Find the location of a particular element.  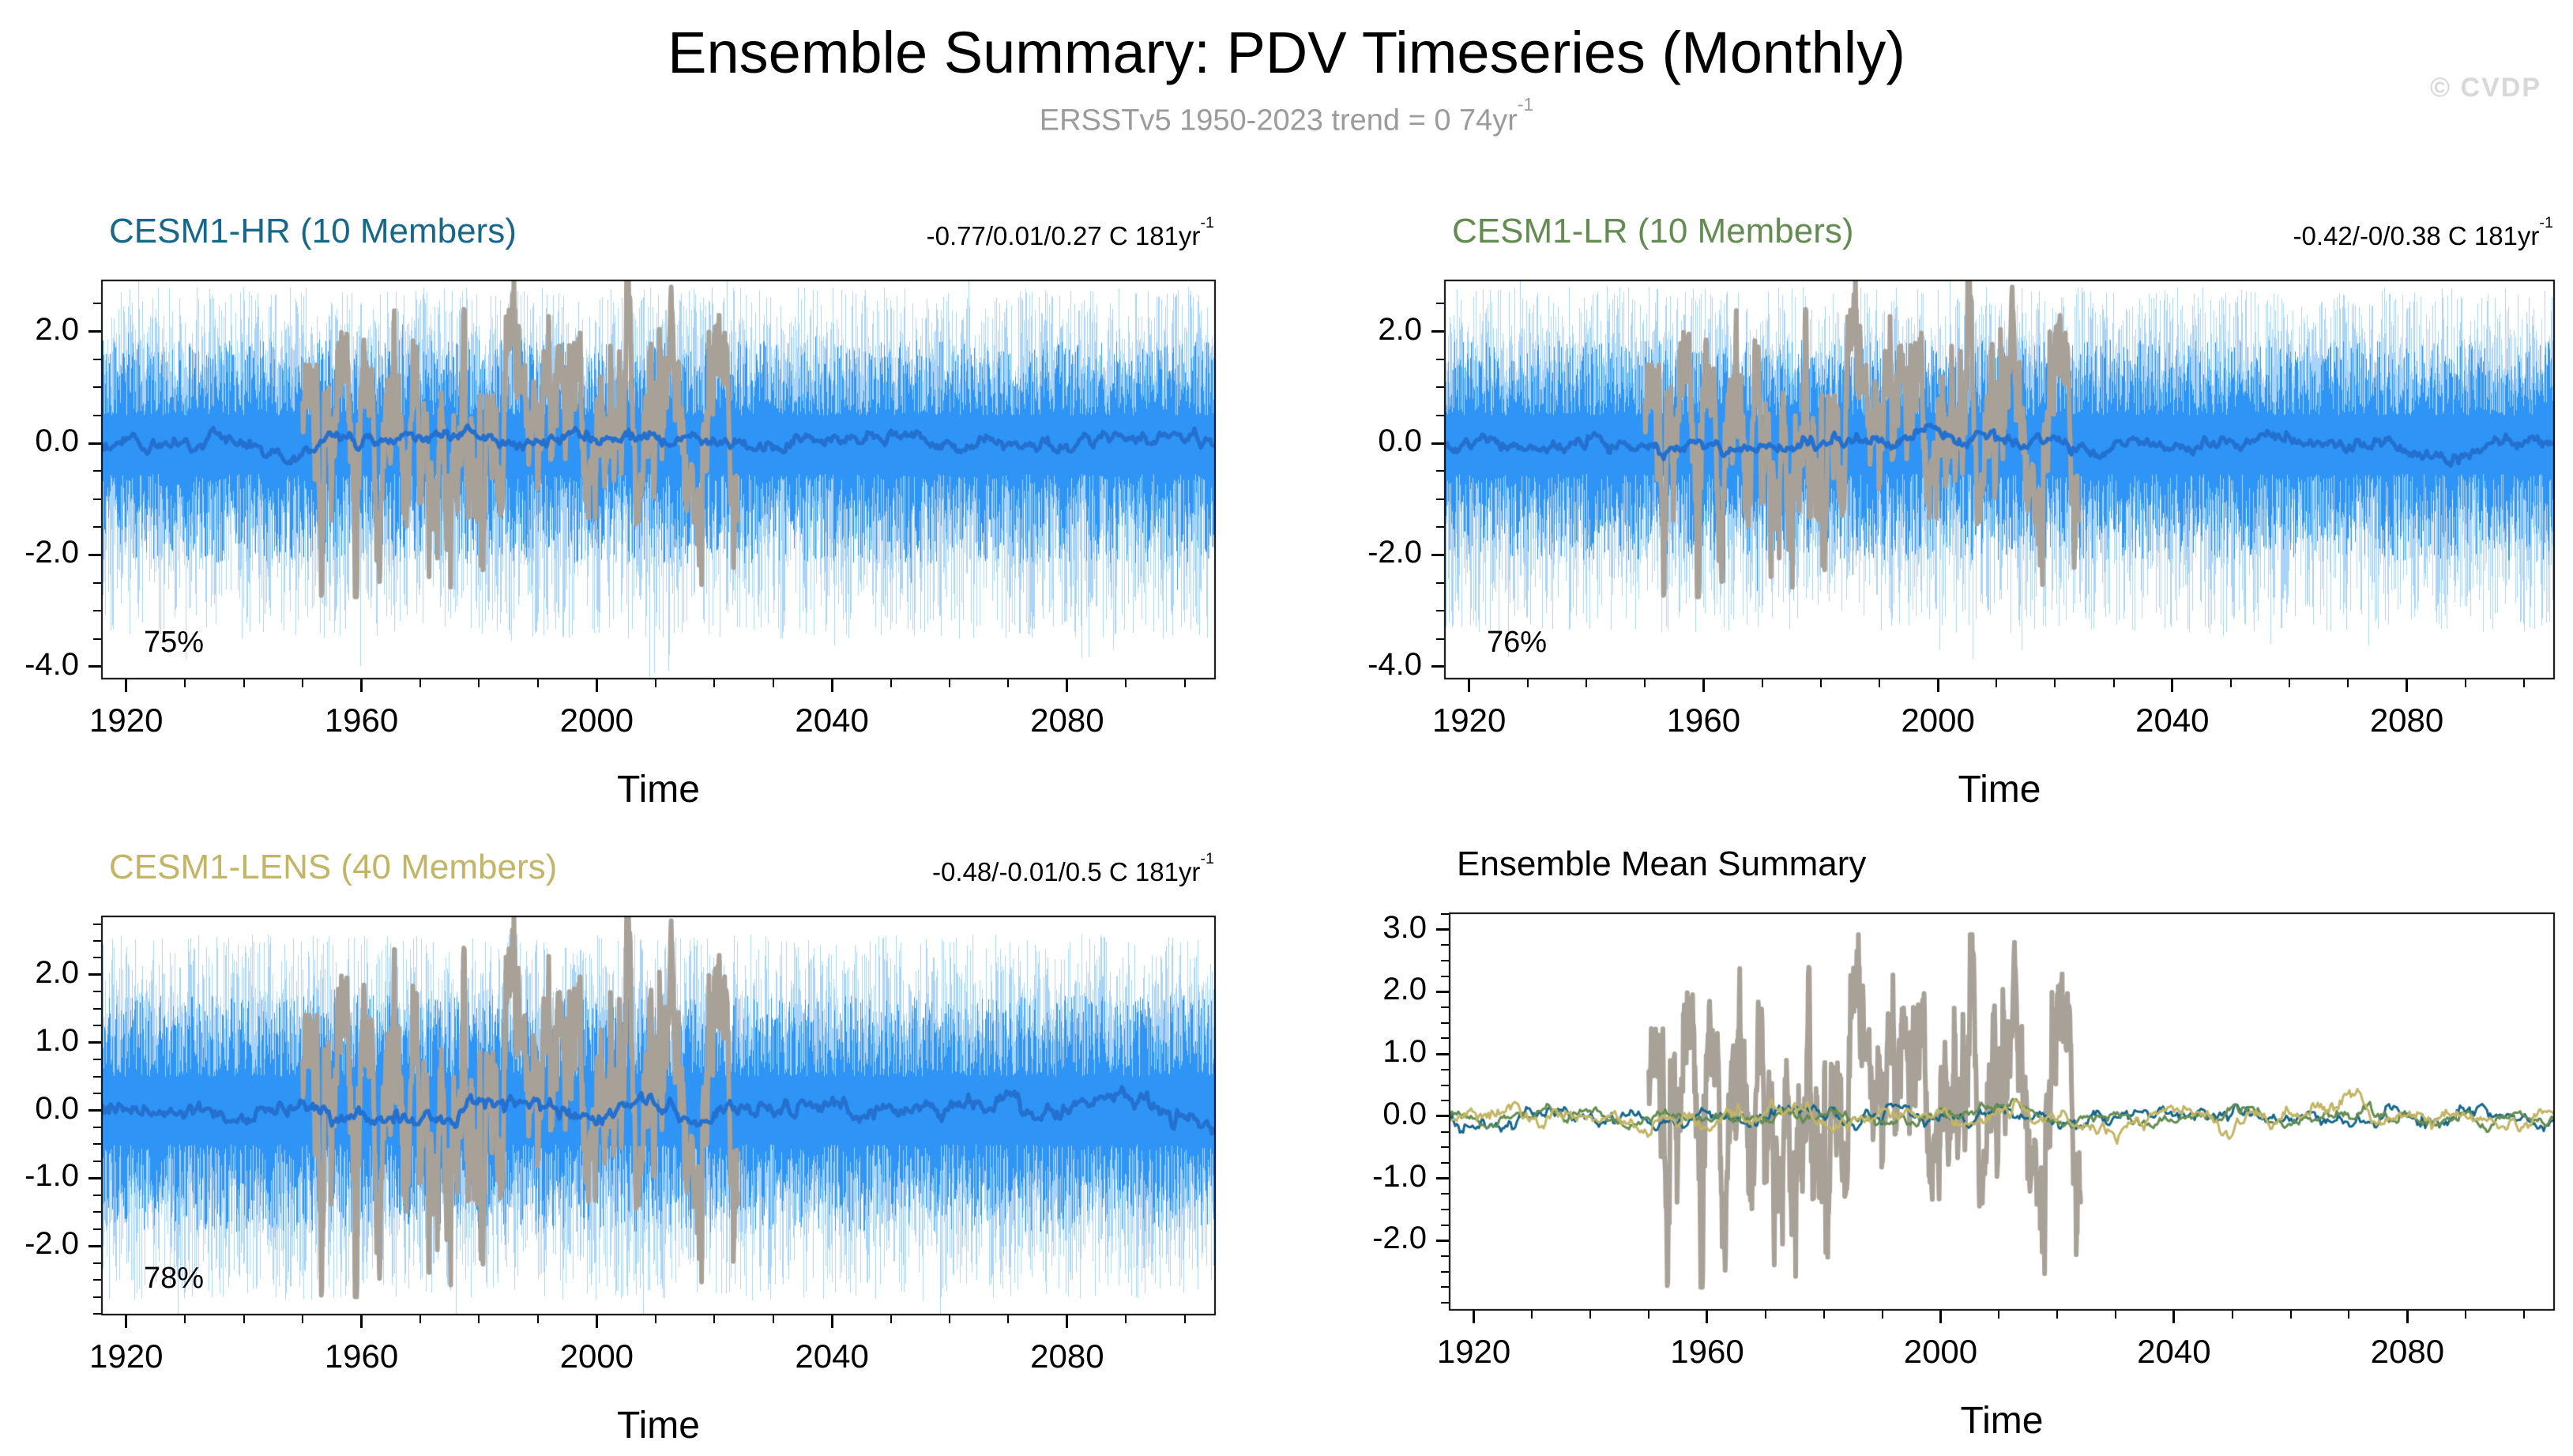

trend-annotation: -0.48/-0.01/0.5 C 181yr-1 is located at coordinates (658, 868).